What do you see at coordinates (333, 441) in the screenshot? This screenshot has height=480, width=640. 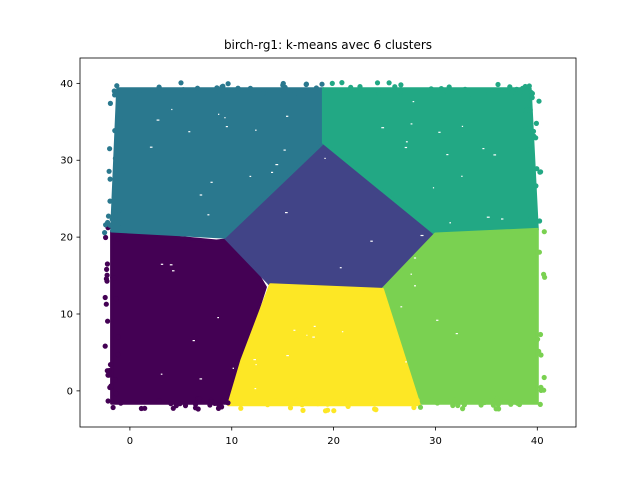 I see `x-tick-label: 20` at bounding box center [333, 441].